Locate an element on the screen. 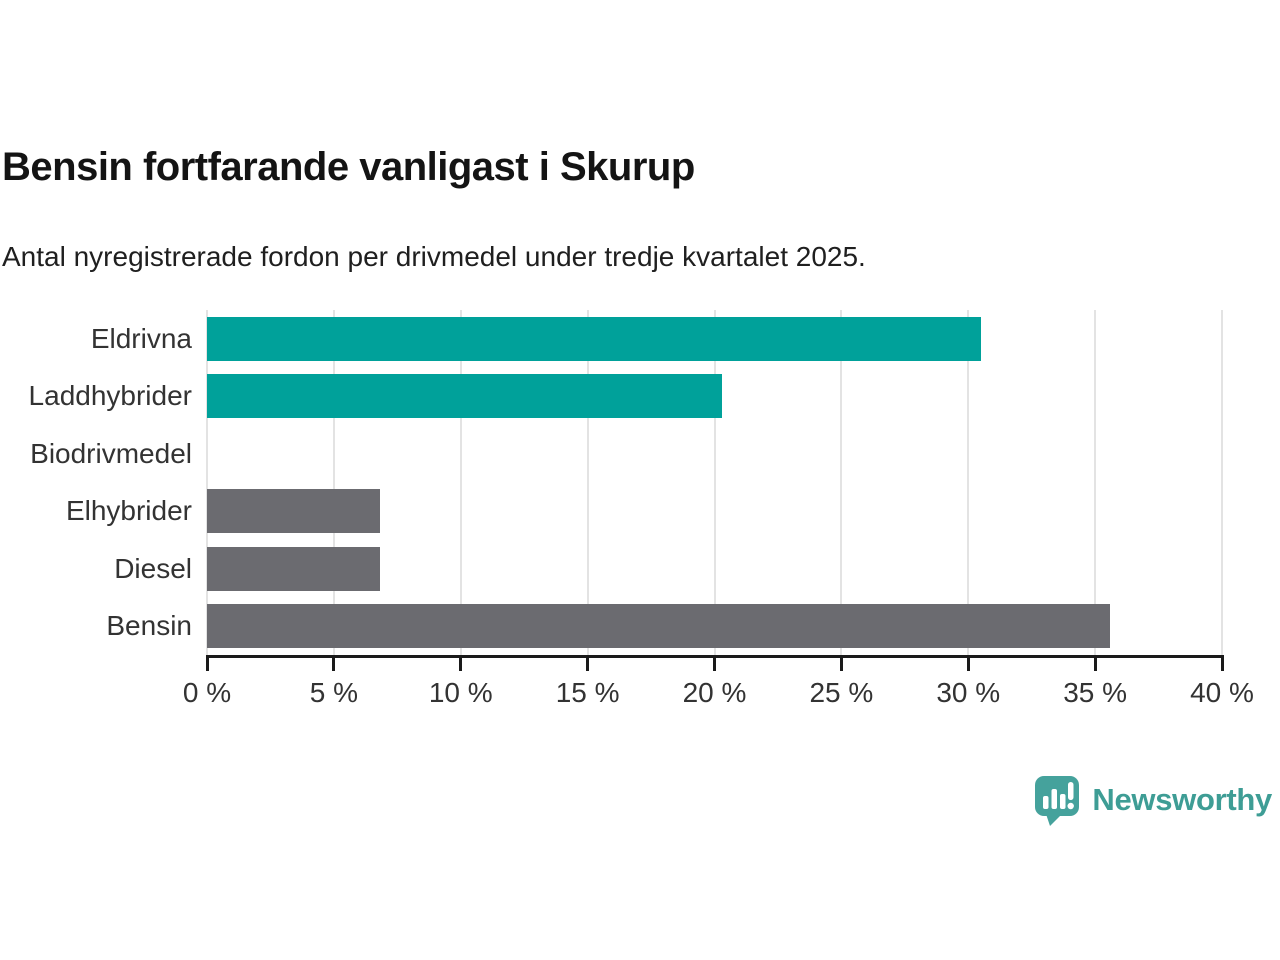  x-axis-tick-label: 25 % is located at coordinates (841, 692).